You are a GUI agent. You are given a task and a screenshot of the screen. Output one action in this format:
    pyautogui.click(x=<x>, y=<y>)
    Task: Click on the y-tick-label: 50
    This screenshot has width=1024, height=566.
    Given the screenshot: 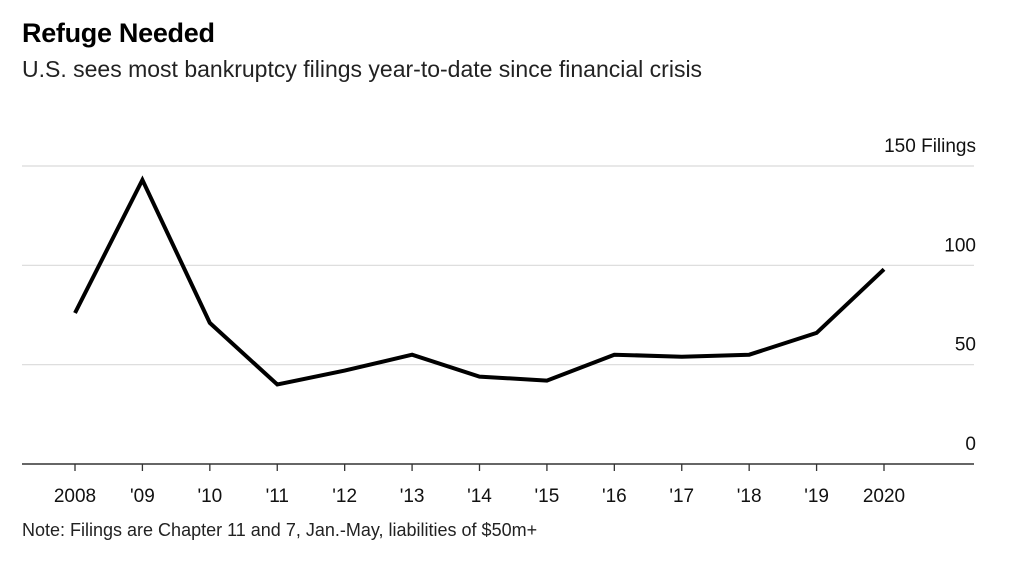 What is the action you would take?
    pyautogui.click(x=965, y=345)
    